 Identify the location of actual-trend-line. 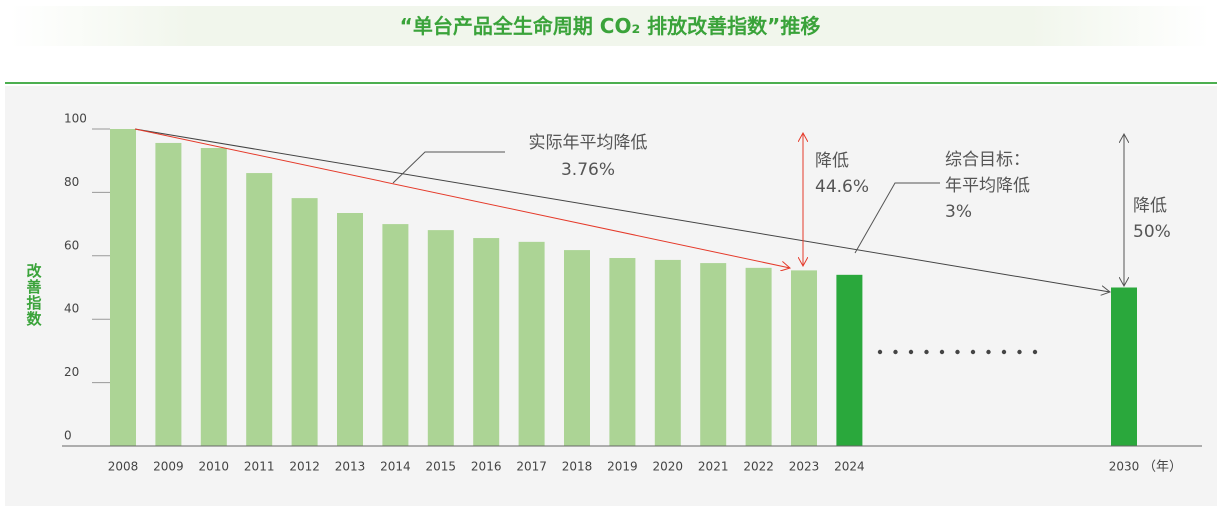
(462, 198).